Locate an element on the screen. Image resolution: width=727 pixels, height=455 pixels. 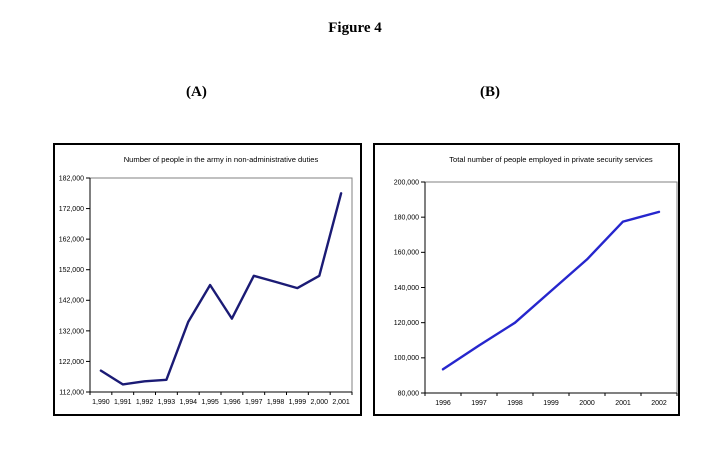
x-tick-label: 1997 is located at coordinates (479, 403).